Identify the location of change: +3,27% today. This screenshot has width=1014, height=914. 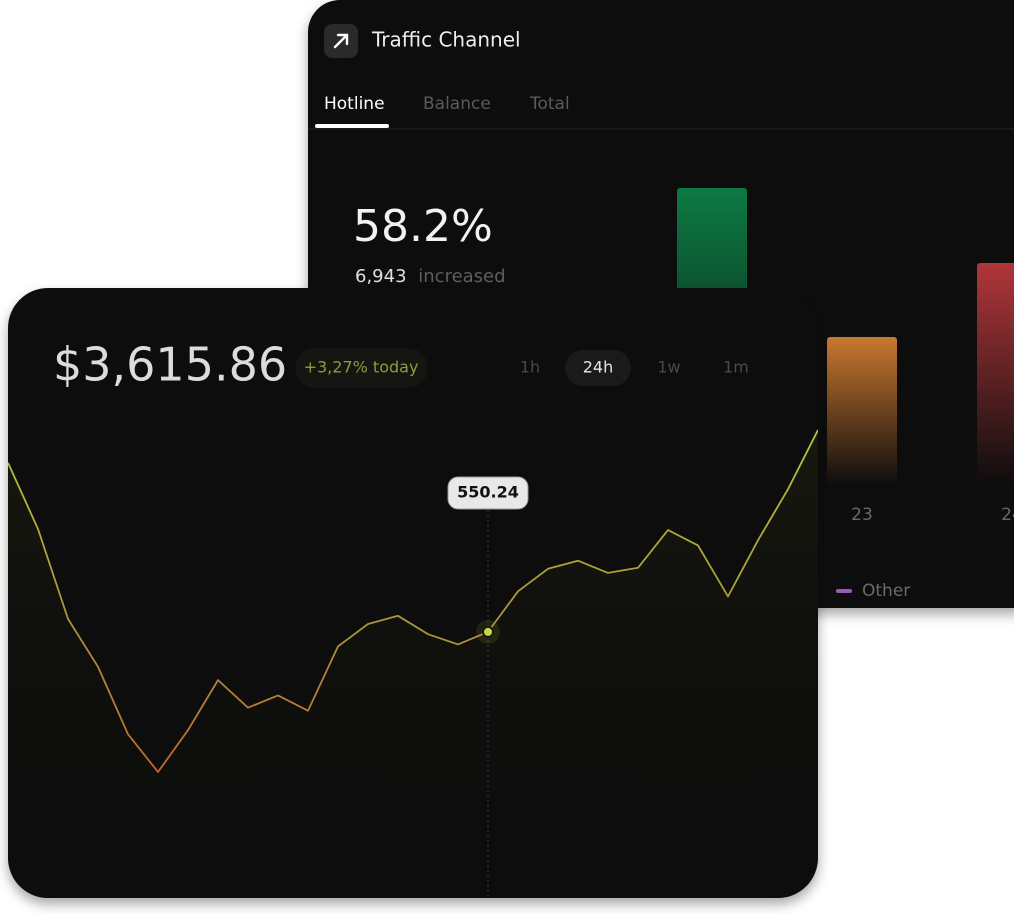
(361, 367).